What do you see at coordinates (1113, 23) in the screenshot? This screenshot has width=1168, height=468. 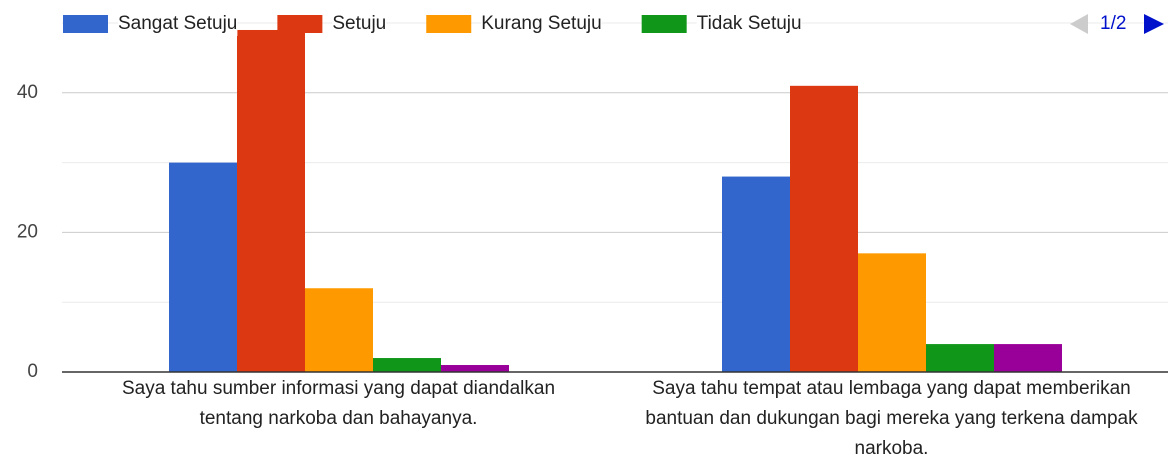 I see `legend-page: 1/2` at bounding box center [1113, 23].